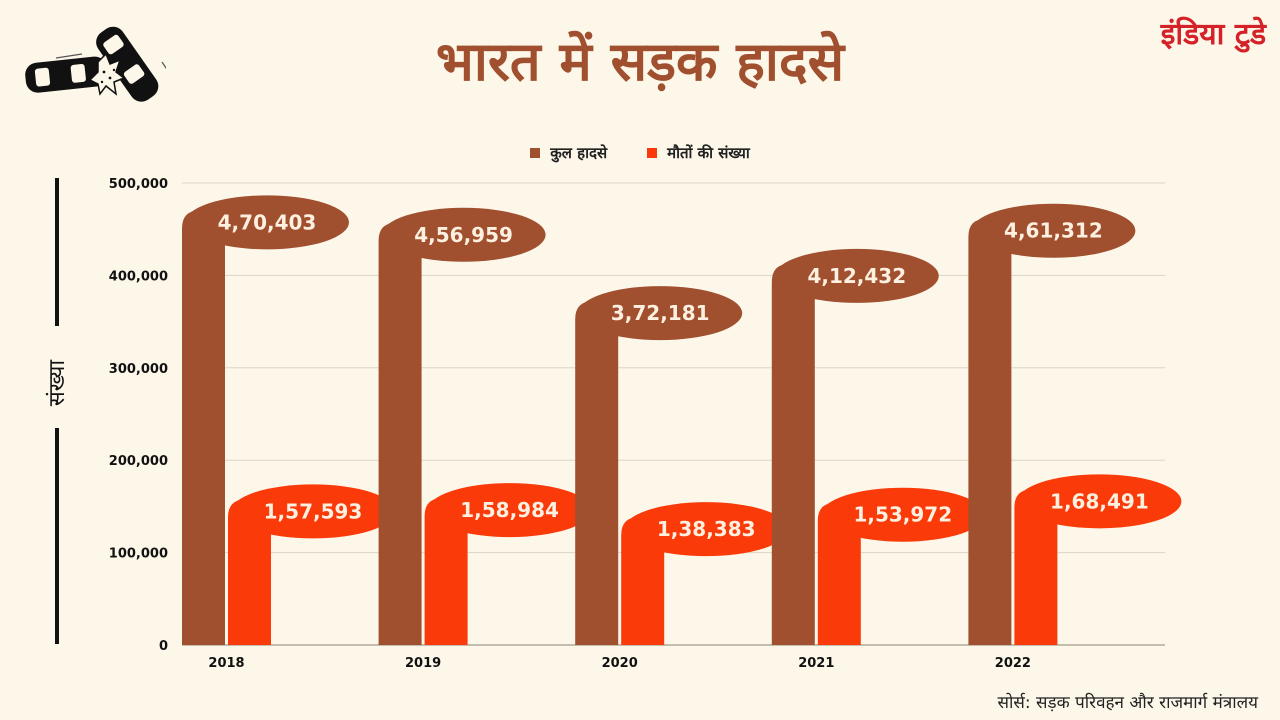 This screenshot has width=1280, height=720. What do you see at coordinates (1128, 703) in the screenshot?
I see `source-note: सोर्स: सड़क परिवहन और राजमार्ग मंत्रालय` at bounding box center [1128, 703].